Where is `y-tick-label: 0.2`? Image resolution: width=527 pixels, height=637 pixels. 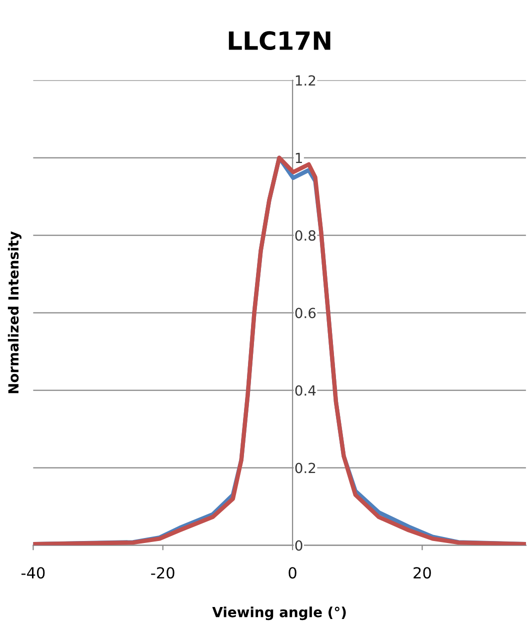
y-tick-label: 0.2 is located at coordinates (305, 468).